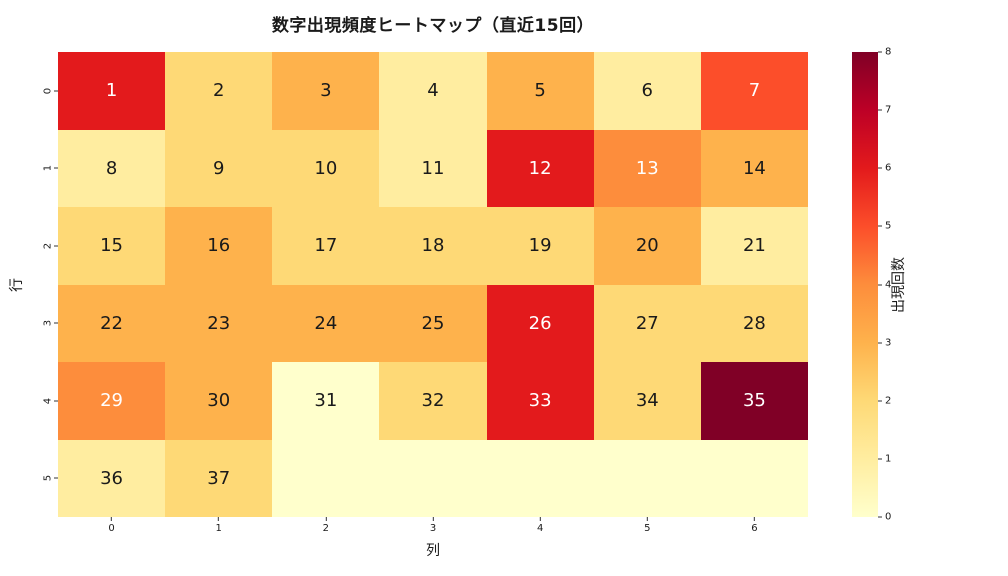 Image resolution: width=1008 pixels, height=576 pixels. I want to click on colorbar-gradient, so click(865, 284).